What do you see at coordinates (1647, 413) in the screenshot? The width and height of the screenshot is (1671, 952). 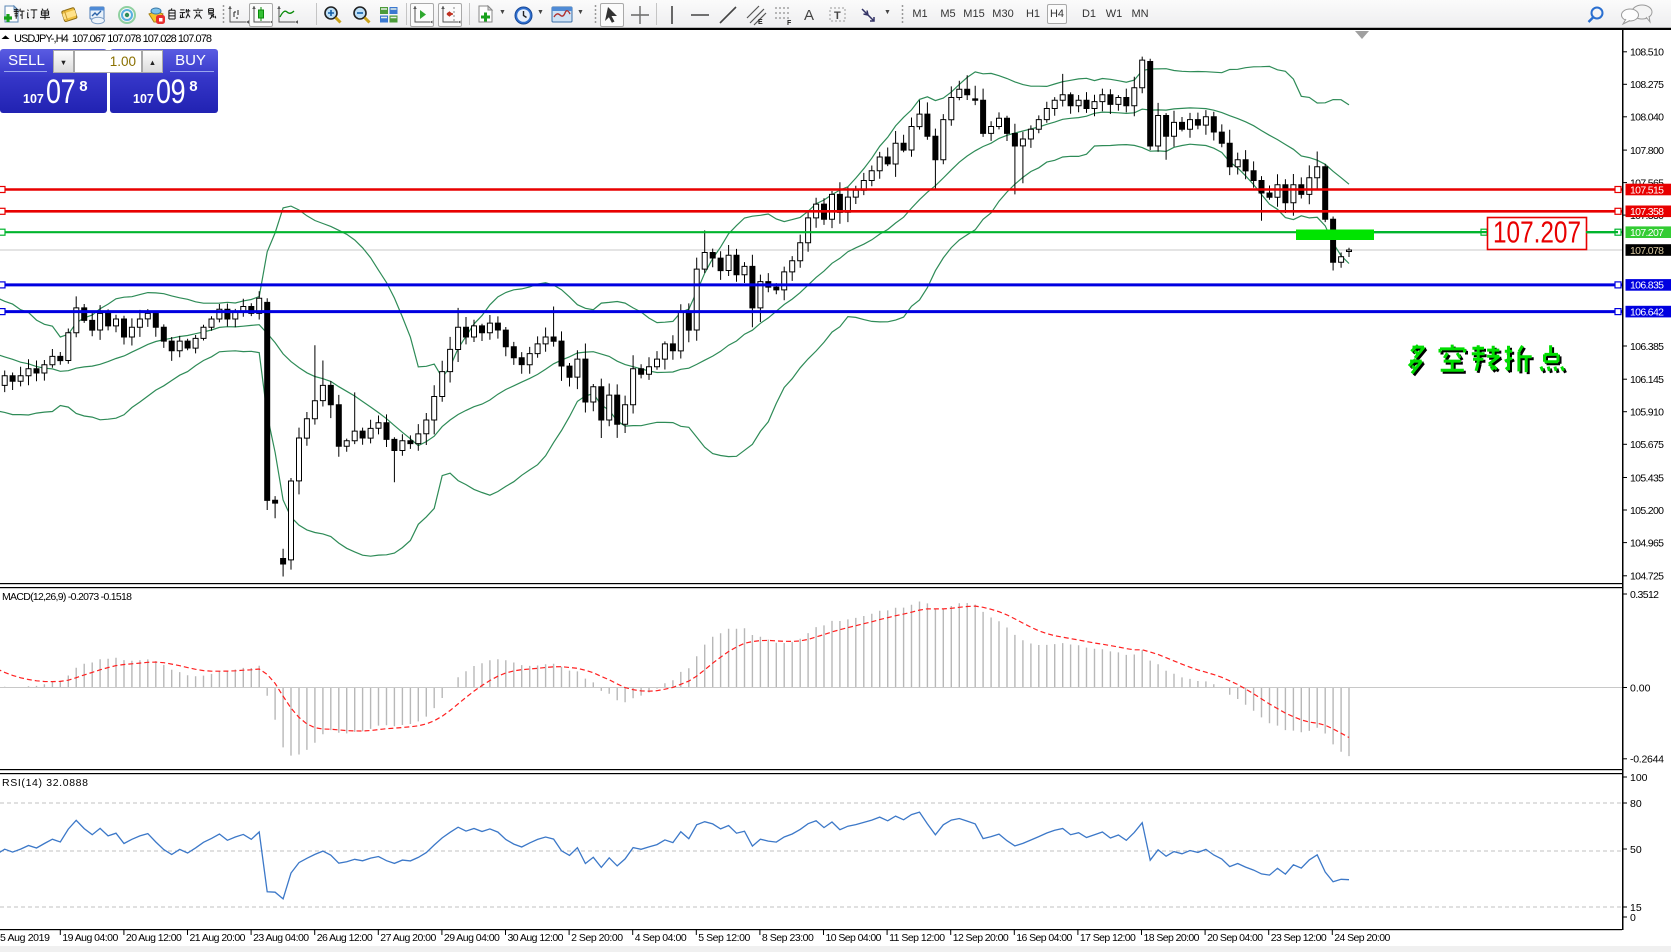 I see `svg-text: 105.910` at bounding box center [1647, 413].